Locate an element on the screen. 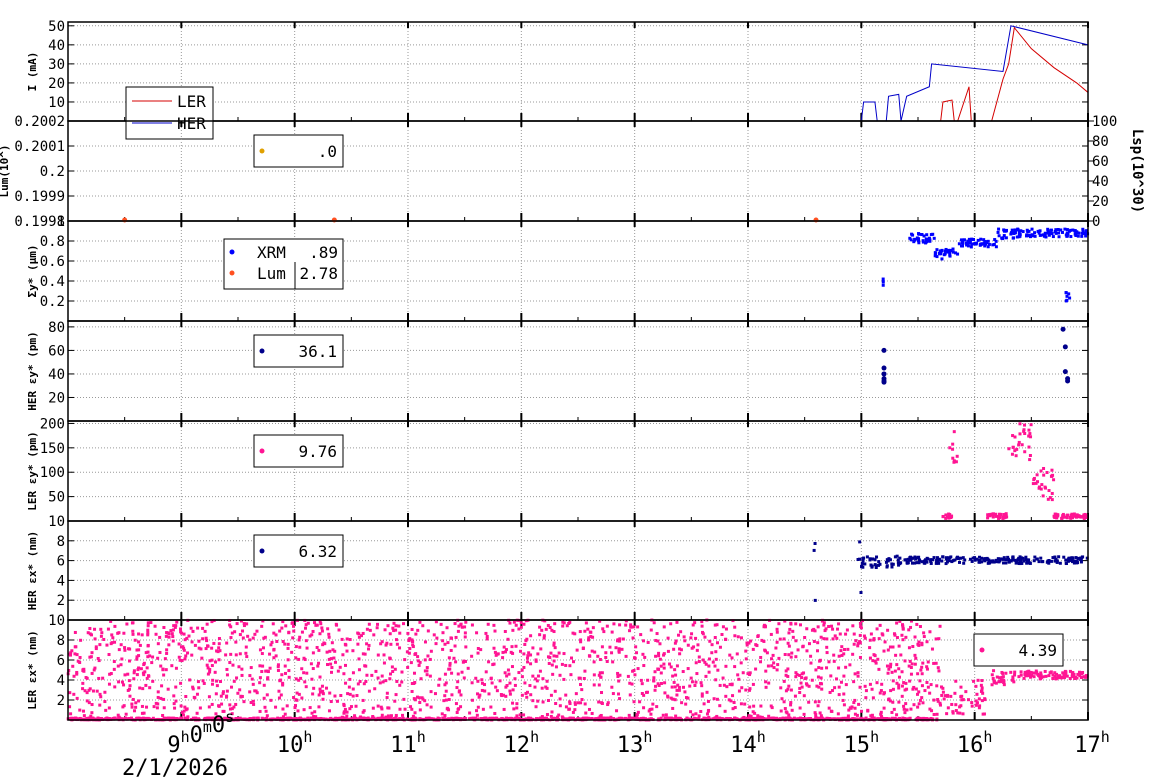 The image size is (1160, 782). y-axis-label: LER εy* (pm) is located at coordinates (32, 470).